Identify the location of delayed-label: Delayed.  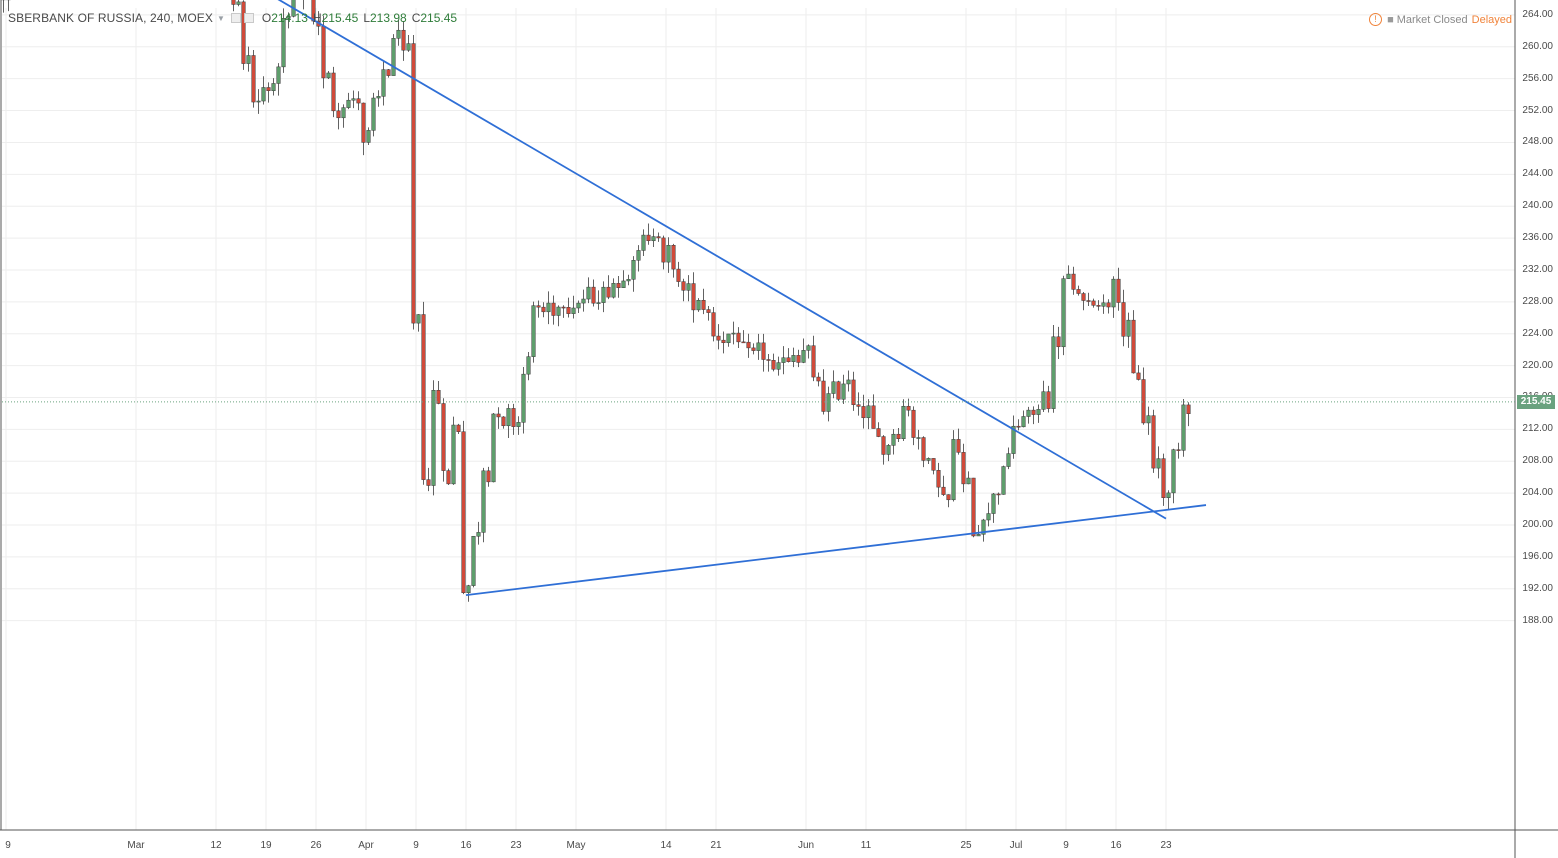
(1491, 19).